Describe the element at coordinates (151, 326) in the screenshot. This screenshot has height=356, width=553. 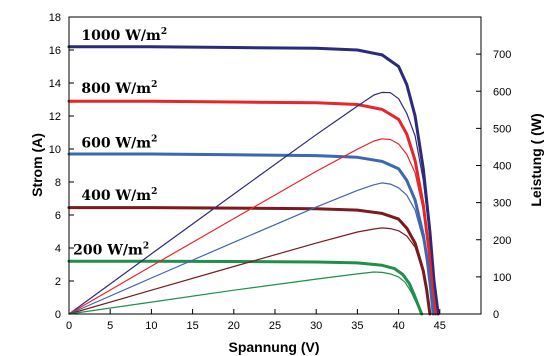
I see `x-tick-label: 10` at that location.